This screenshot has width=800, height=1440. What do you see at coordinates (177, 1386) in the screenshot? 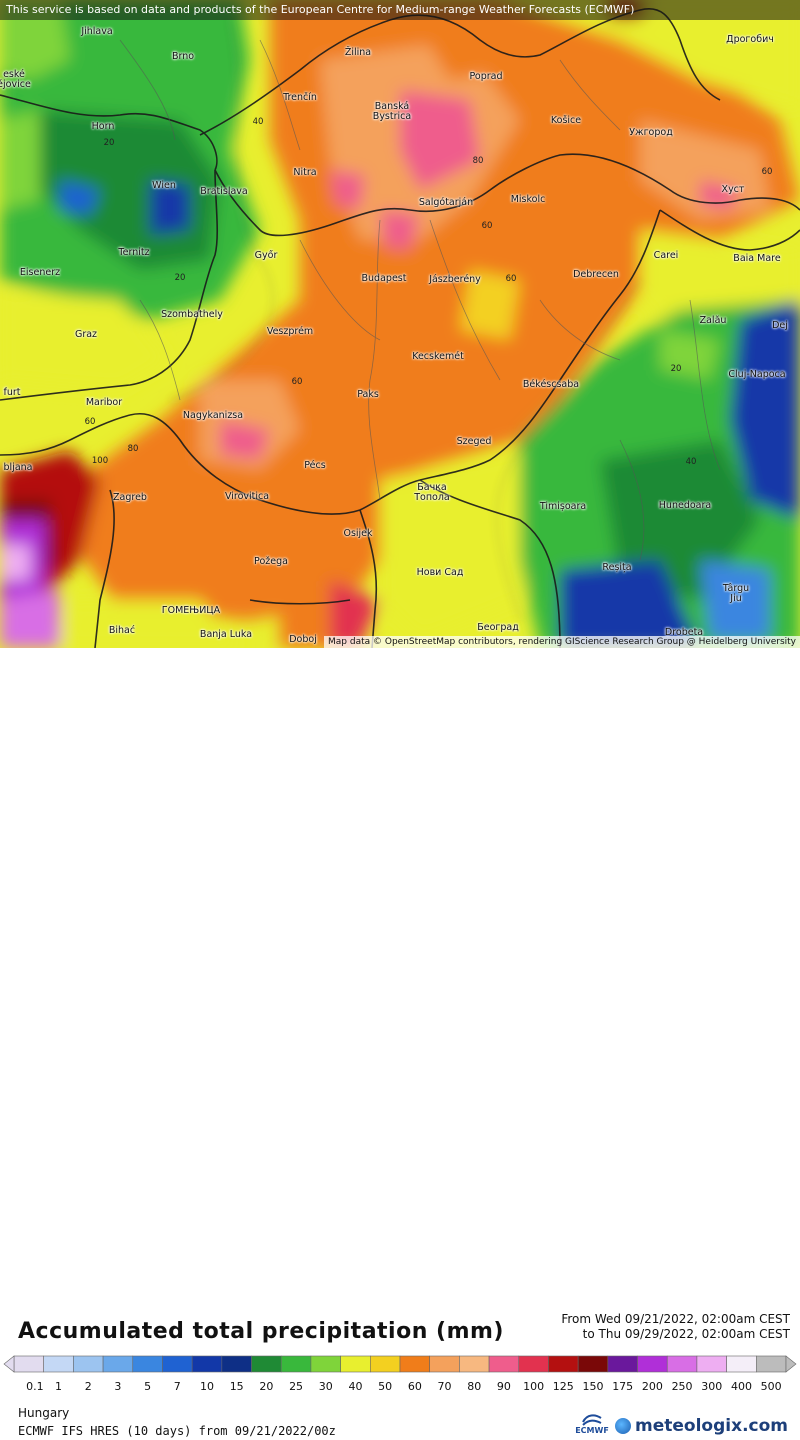
I see `scale-tick-label: 7` at bounding box center [177, 1386].